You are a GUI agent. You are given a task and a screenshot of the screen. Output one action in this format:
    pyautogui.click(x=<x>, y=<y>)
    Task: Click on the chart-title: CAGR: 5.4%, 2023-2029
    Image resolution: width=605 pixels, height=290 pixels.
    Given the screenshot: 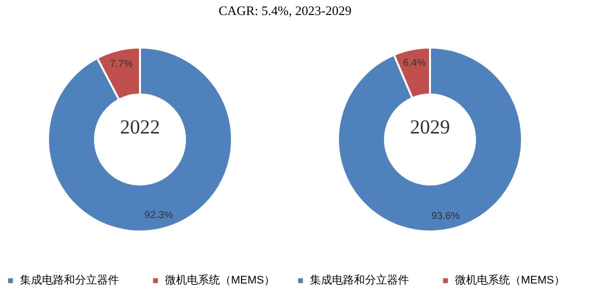 What is the action you would take?
    pyautogui.click(x=285, y=10)
    